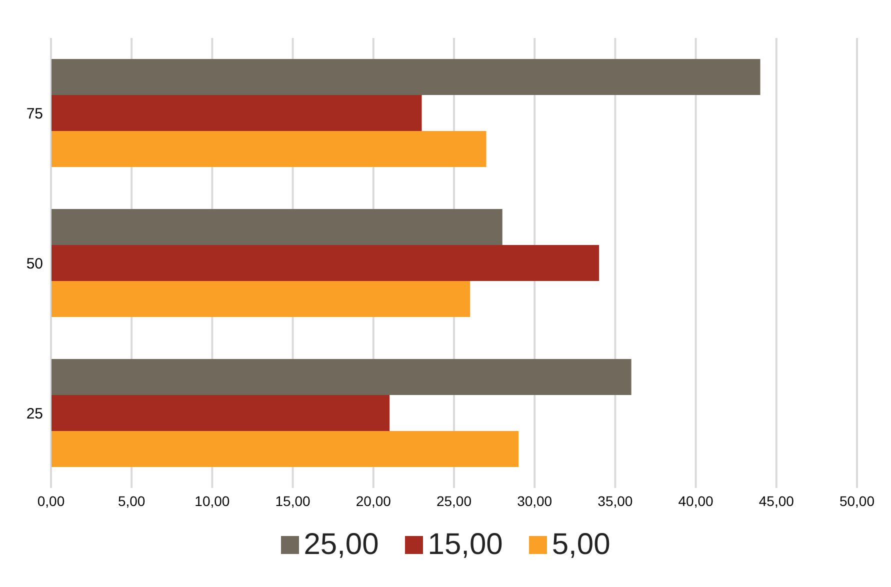  I want to click on x-tick-label: 45,00, so click(776, 500).